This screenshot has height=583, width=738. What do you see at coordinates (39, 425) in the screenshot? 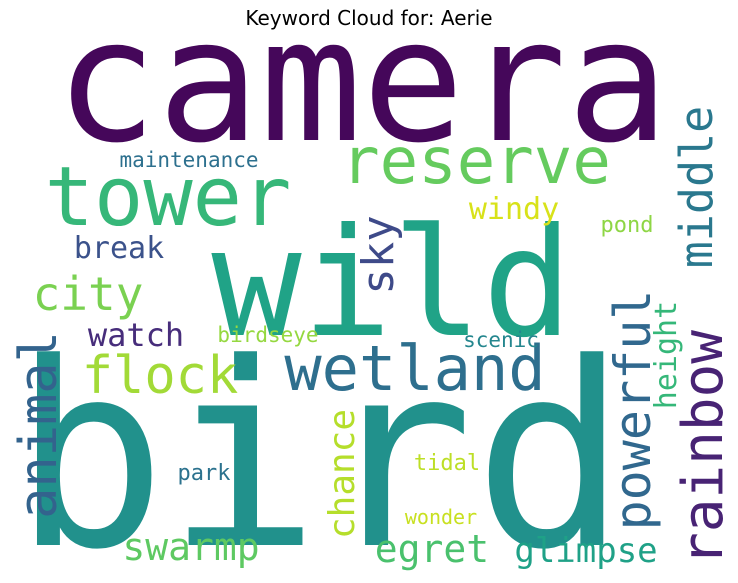
I see `word-animal: animal` at bounding box center [39, 425].